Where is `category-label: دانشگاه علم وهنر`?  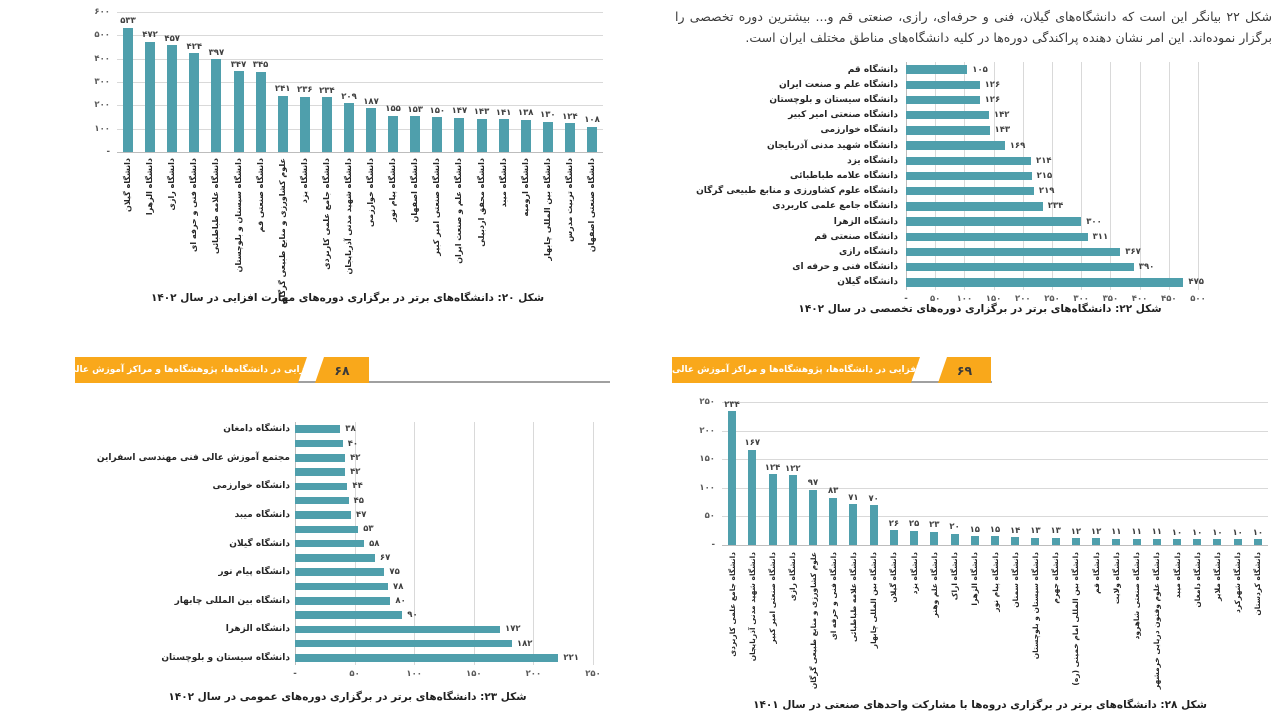 category-label: دانشگاه علم وهنر is located at coordinates (934, 585).